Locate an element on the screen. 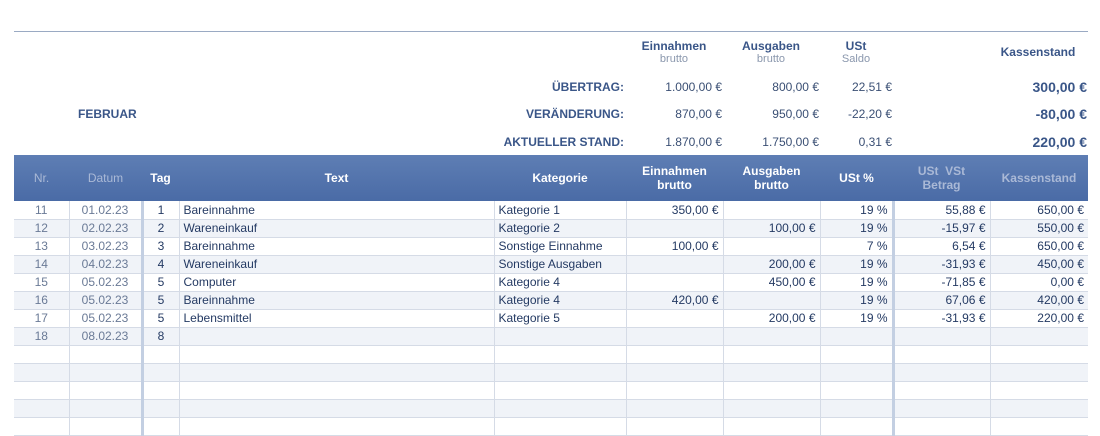 Image resolution: width=1100 pixels, height=436 pixels. cell-datum: 01.02.23 is located at coordinates (106, 210).